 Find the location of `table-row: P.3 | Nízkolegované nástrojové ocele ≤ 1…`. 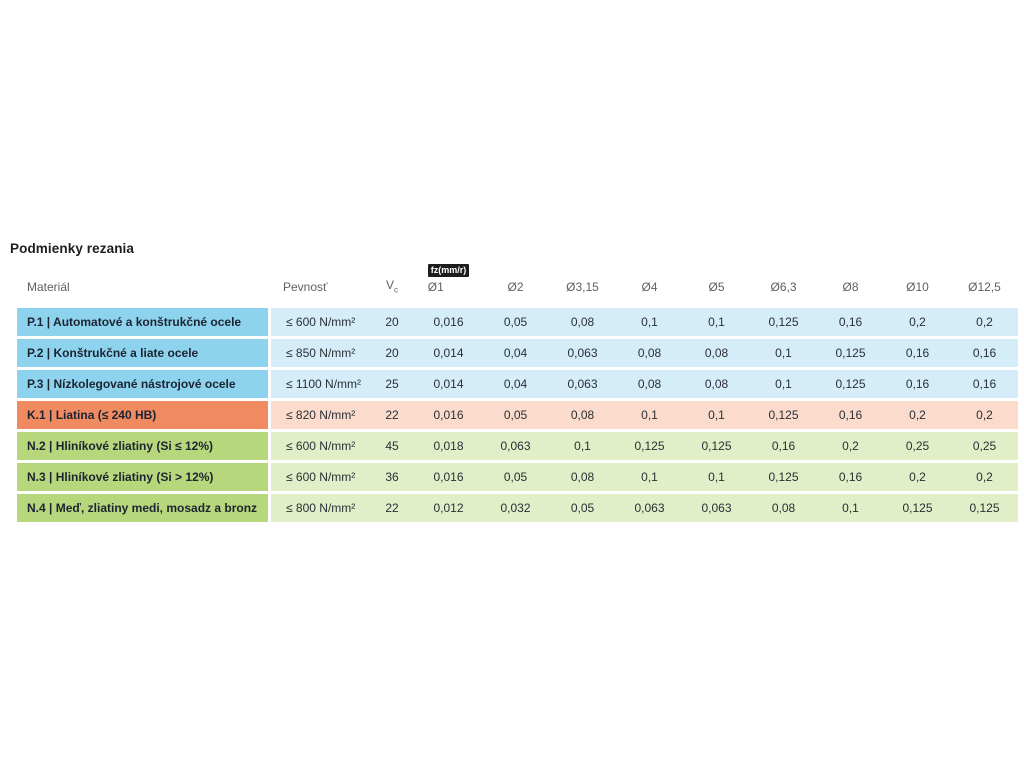

table-row: P.3 | Nízkolegované nástrojové ocele ≤ 1… is located at coordinates (517, 382).